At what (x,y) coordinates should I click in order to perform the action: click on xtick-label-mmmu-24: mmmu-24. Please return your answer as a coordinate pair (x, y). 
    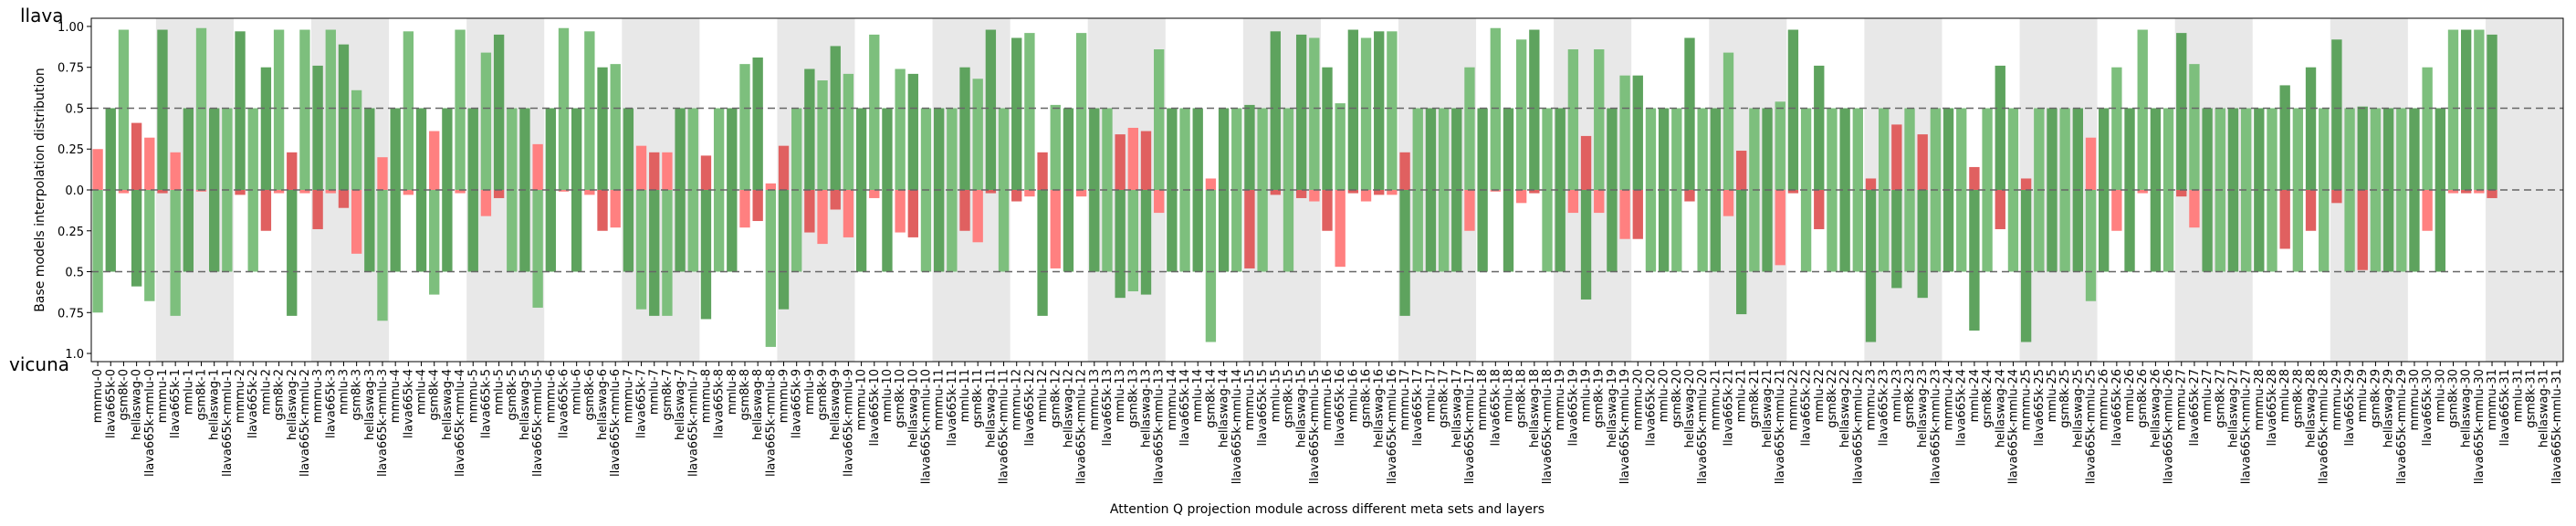
    Looking at the image, I should click on (1949, 399).